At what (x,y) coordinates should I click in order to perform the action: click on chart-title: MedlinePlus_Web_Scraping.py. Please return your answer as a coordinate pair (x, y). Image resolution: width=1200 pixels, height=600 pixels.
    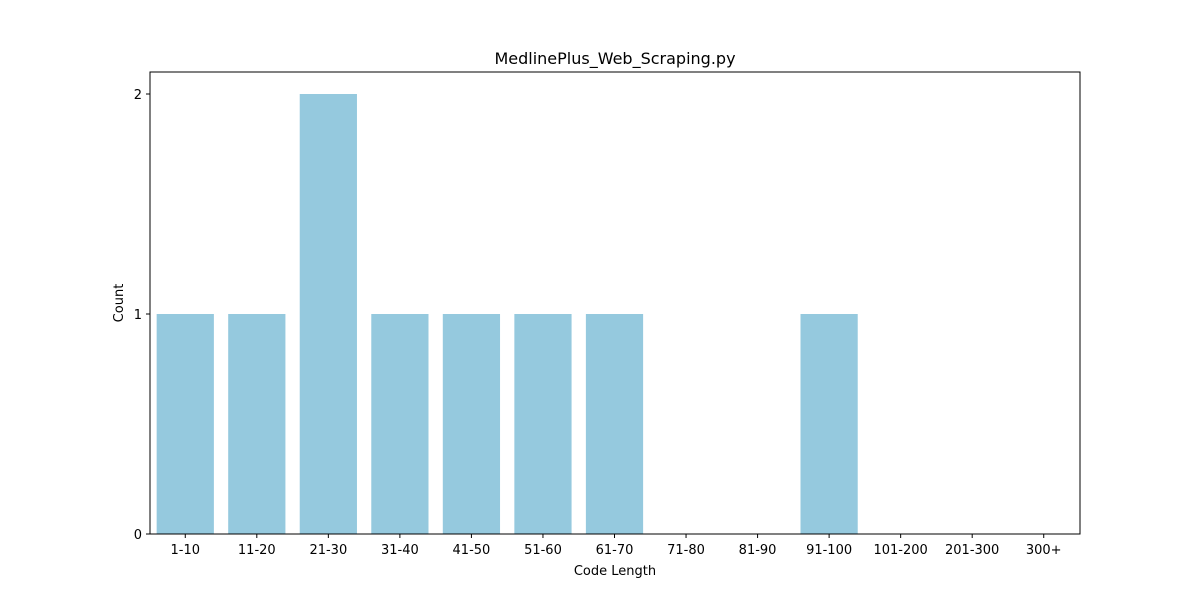
    Looking at the image, I should click on (614, 59).